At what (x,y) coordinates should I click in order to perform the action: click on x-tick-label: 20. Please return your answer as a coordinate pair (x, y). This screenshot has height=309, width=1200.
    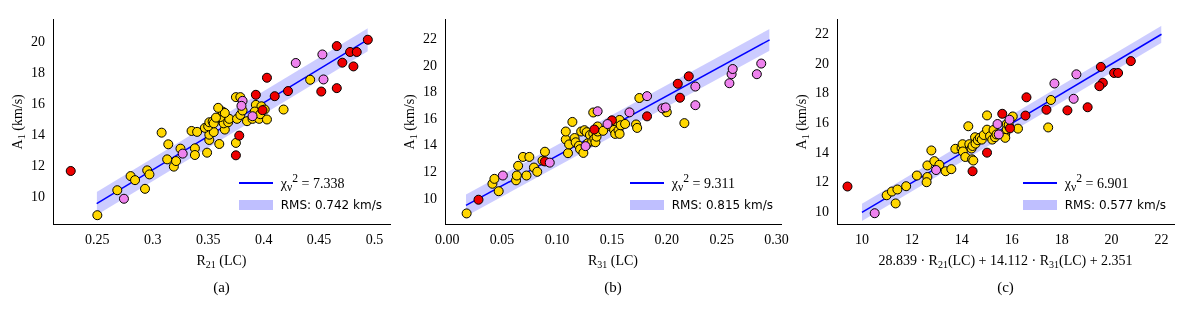
    Looking at the image, I should click on (1111, 240).